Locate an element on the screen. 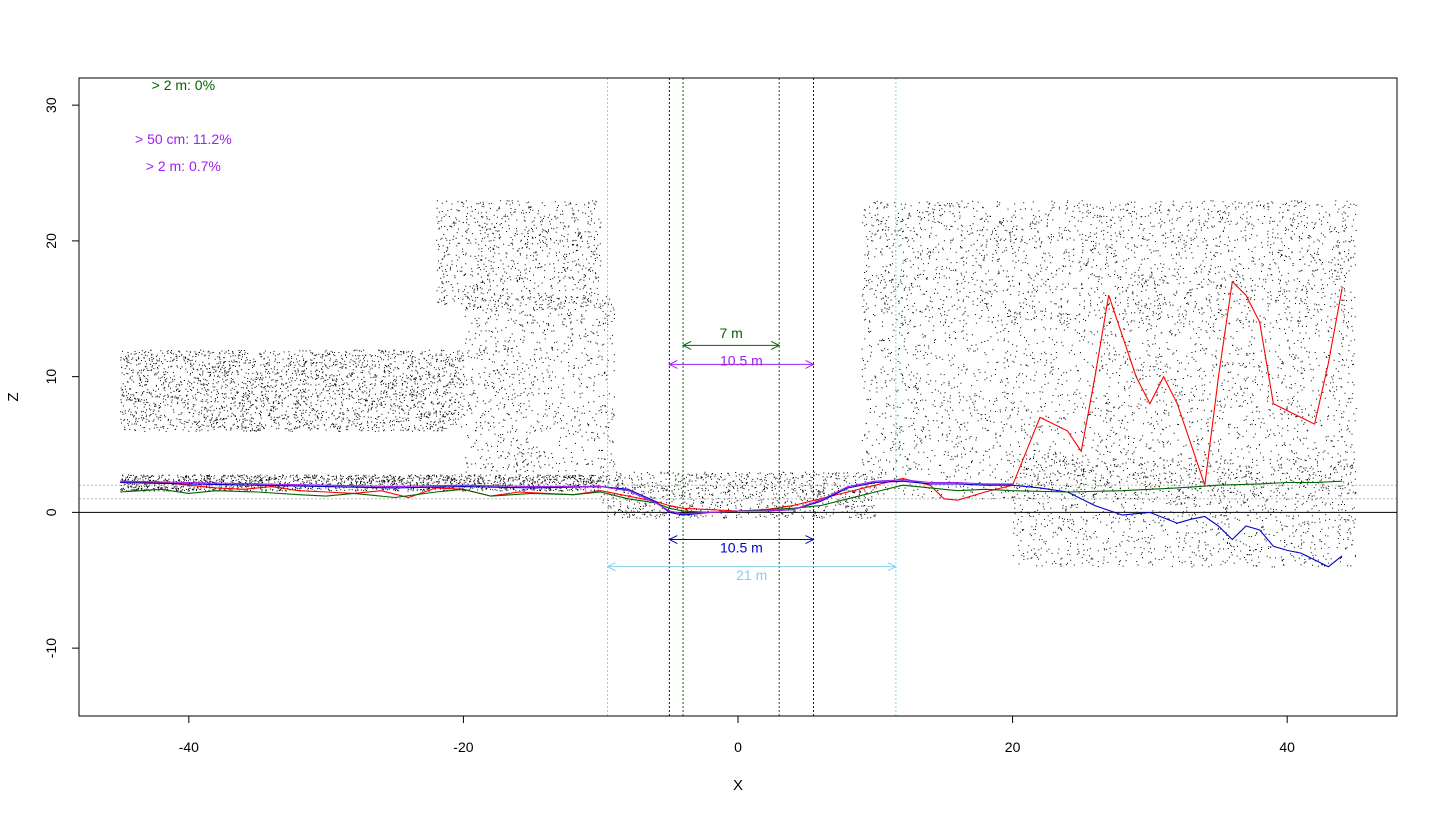 This screenshot has width=1437, height=820. annotations-layer: > 2 m: 0% > 50 cm: 11.2% > 2 m: 0.7% is located at coordinates (183, 125).